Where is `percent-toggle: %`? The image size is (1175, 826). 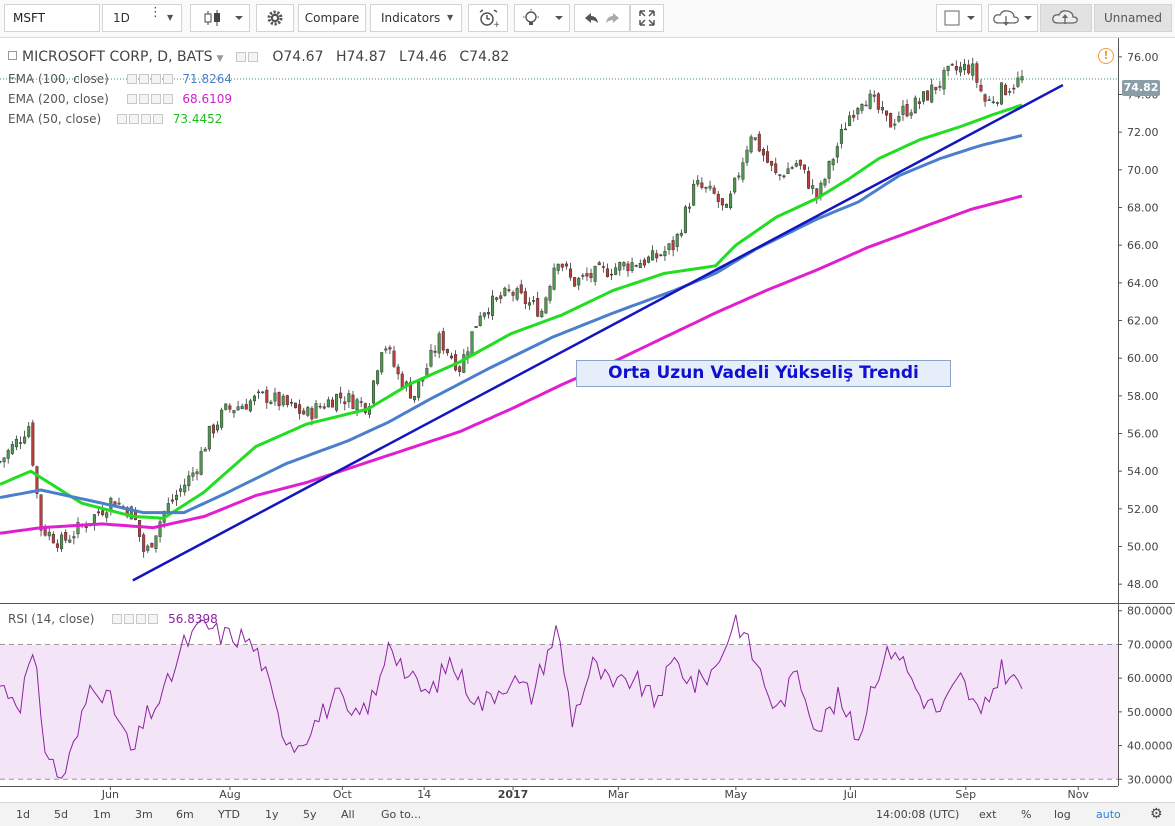 percent-toggle: % is located at coordinates (1026, 814).